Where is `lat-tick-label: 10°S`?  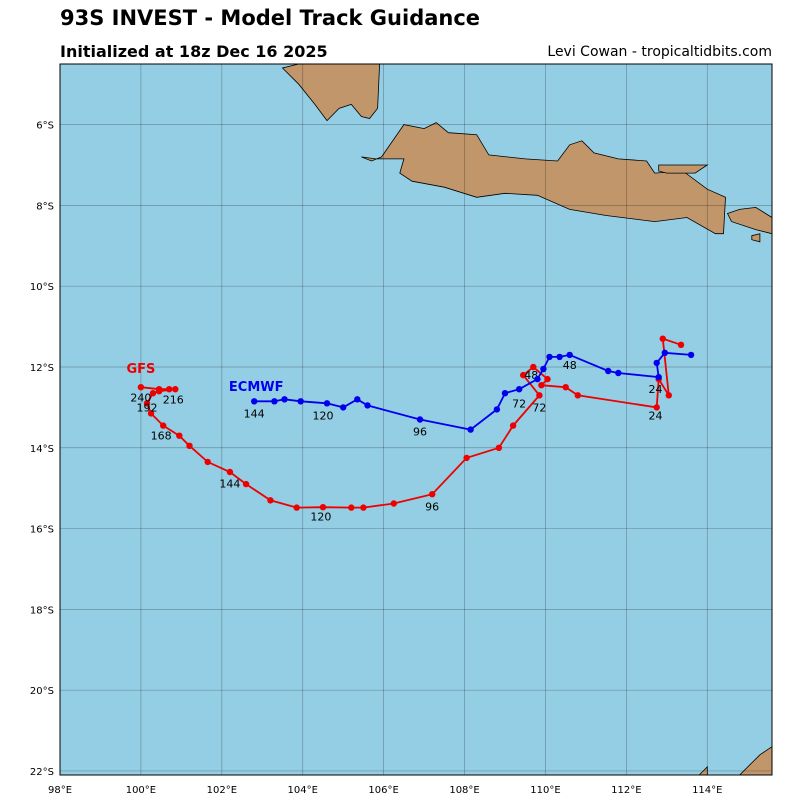 lat-tick-label: 10°S is located at coordinates (42, 287).